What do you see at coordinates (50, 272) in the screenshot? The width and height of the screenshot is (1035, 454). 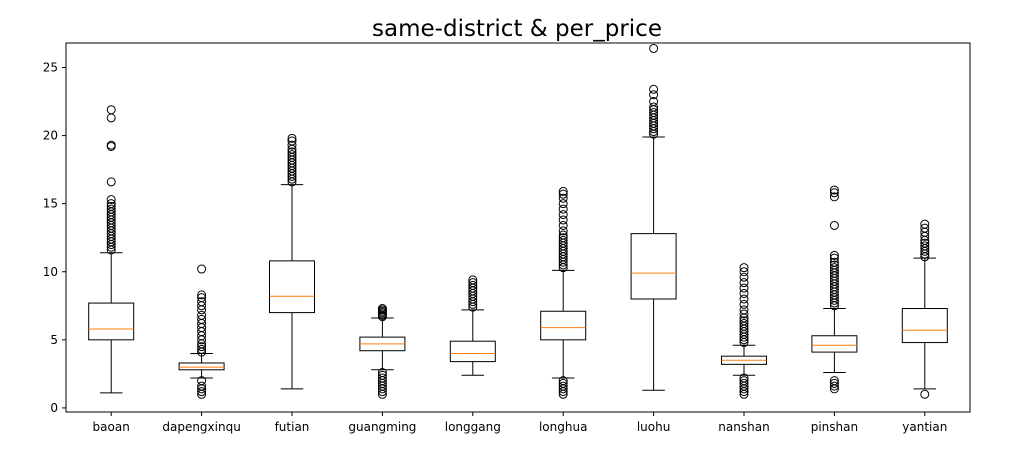 I see `y-tick-label: 10` at bounding box center [50, 272].